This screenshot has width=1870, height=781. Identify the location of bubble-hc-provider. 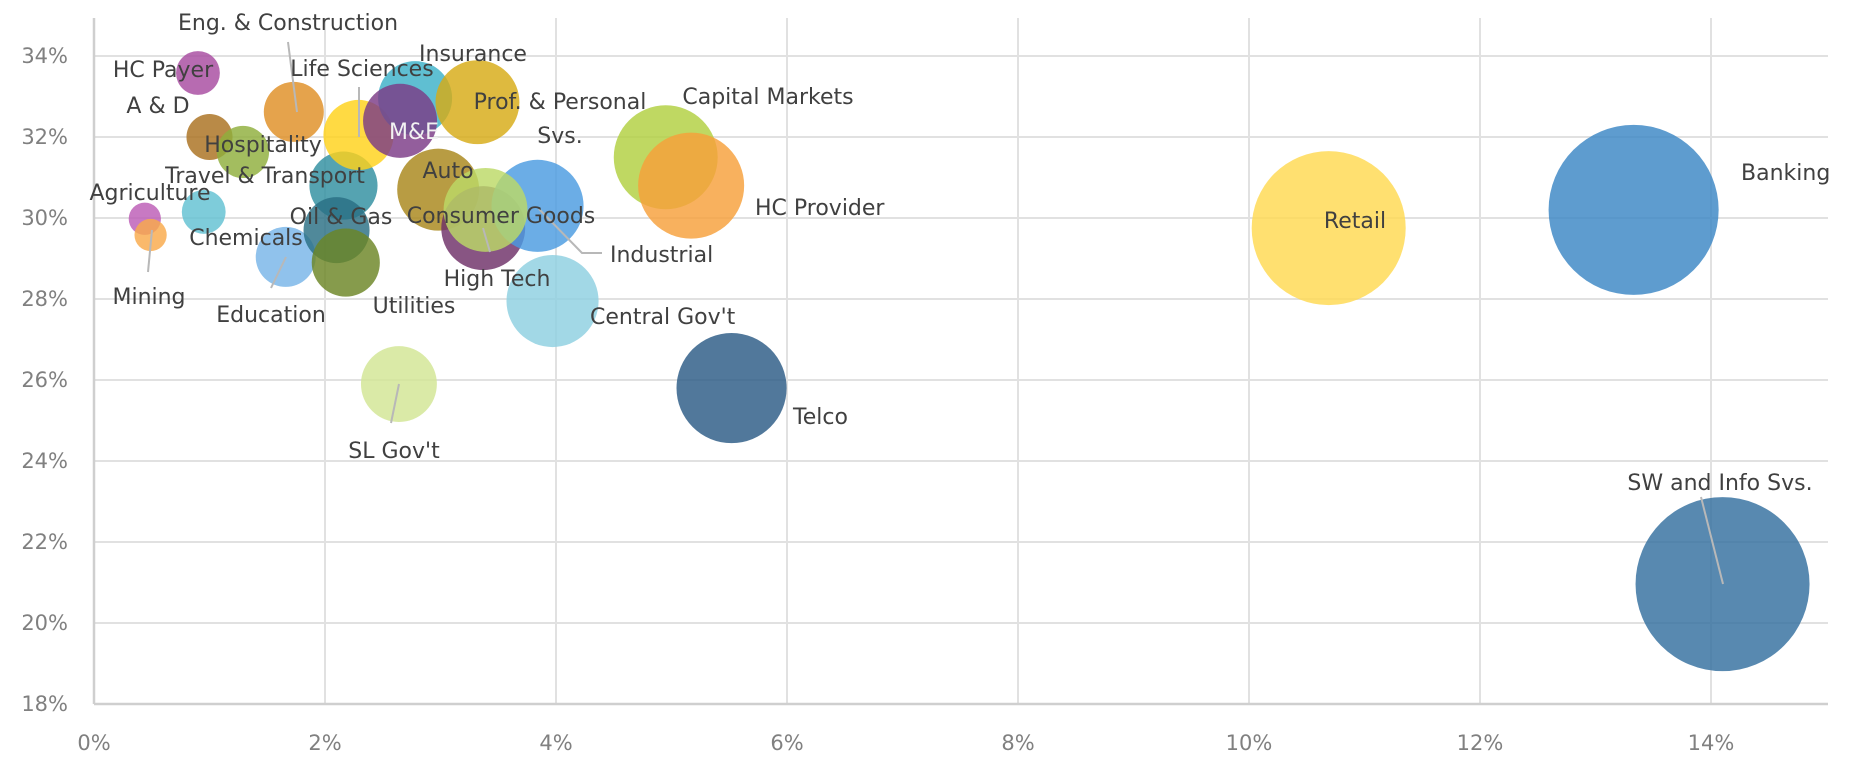
(691, 185).